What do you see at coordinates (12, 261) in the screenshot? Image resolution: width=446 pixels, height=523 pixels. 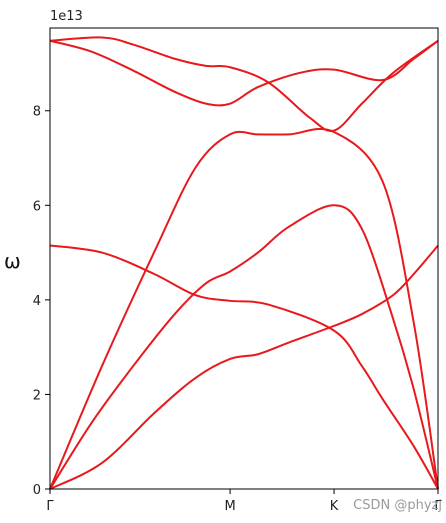 I see `y-axis-label: ω` at bounding box center [12, 261].